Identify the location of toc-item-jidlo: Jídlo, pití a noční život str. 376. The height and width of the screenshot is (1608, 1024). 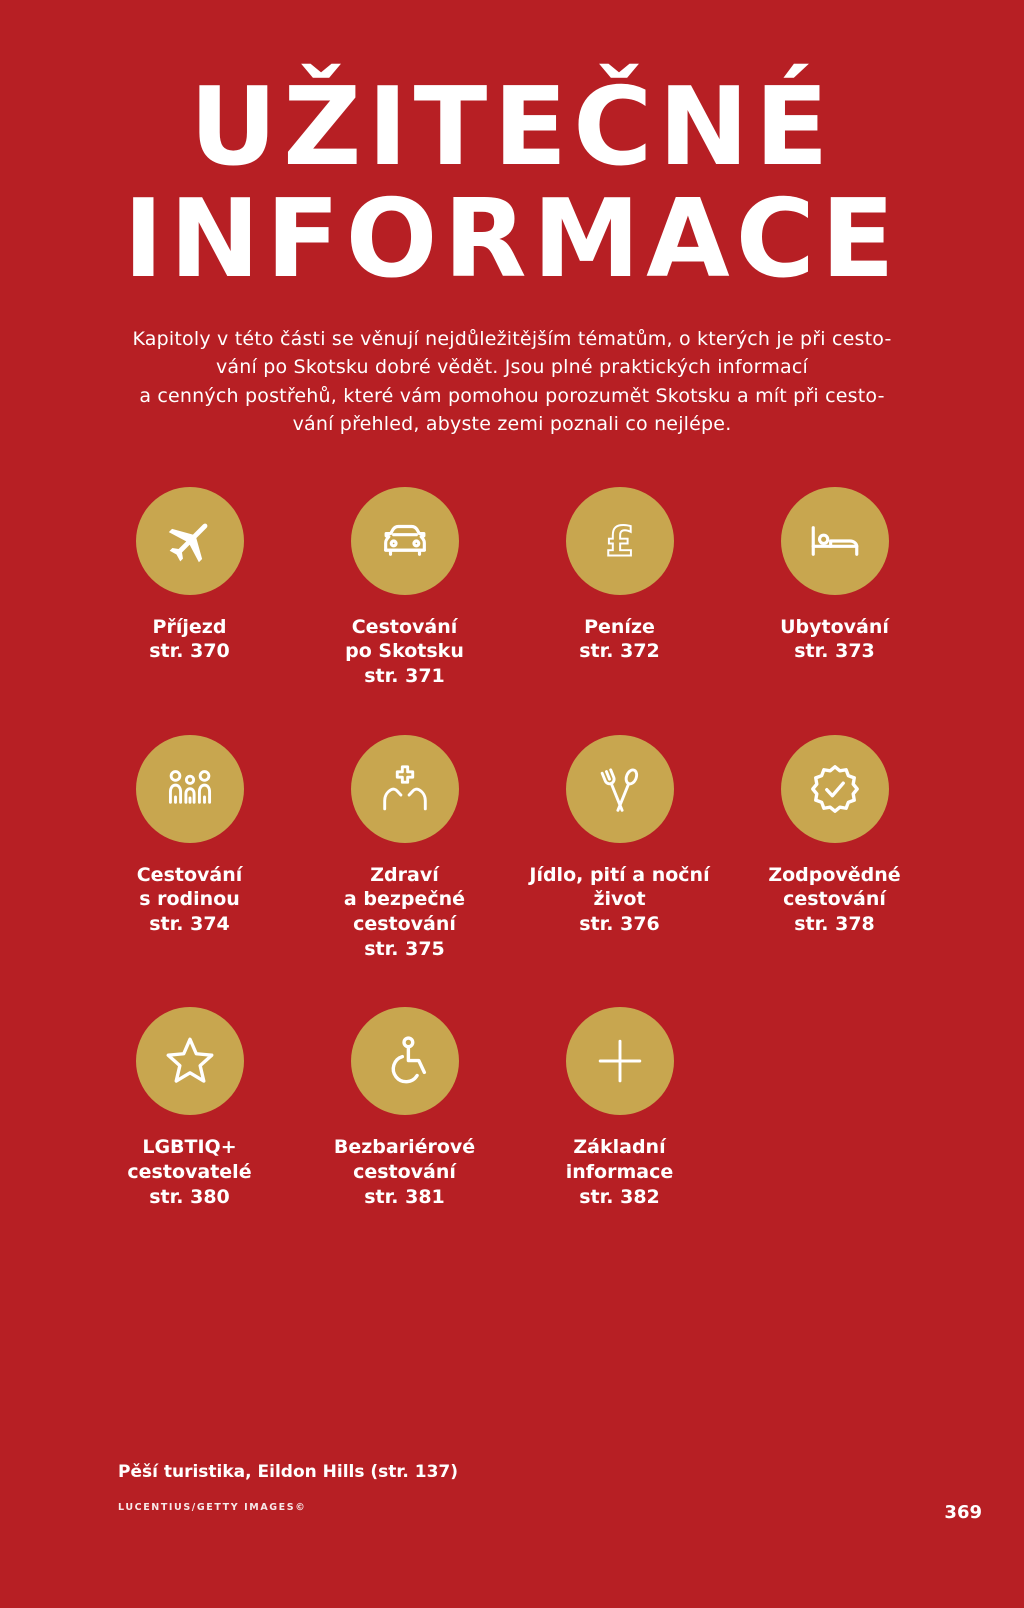
(619, 848).